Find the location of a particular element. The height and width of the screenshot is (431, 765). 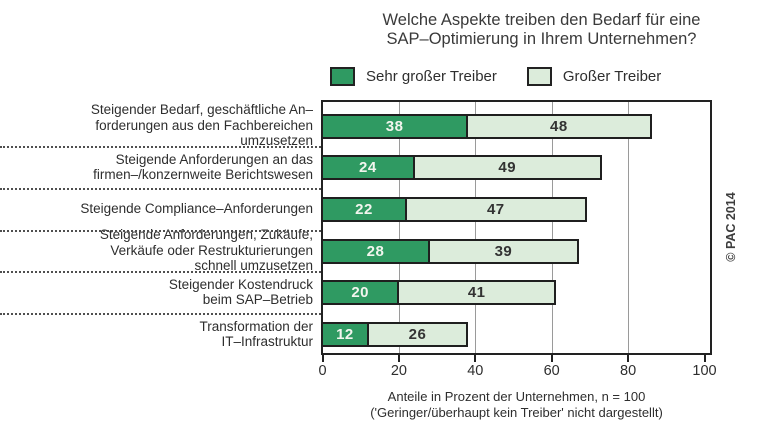

category-label-line: beim SAP–Betrieb is located at coordinates (257, 300).